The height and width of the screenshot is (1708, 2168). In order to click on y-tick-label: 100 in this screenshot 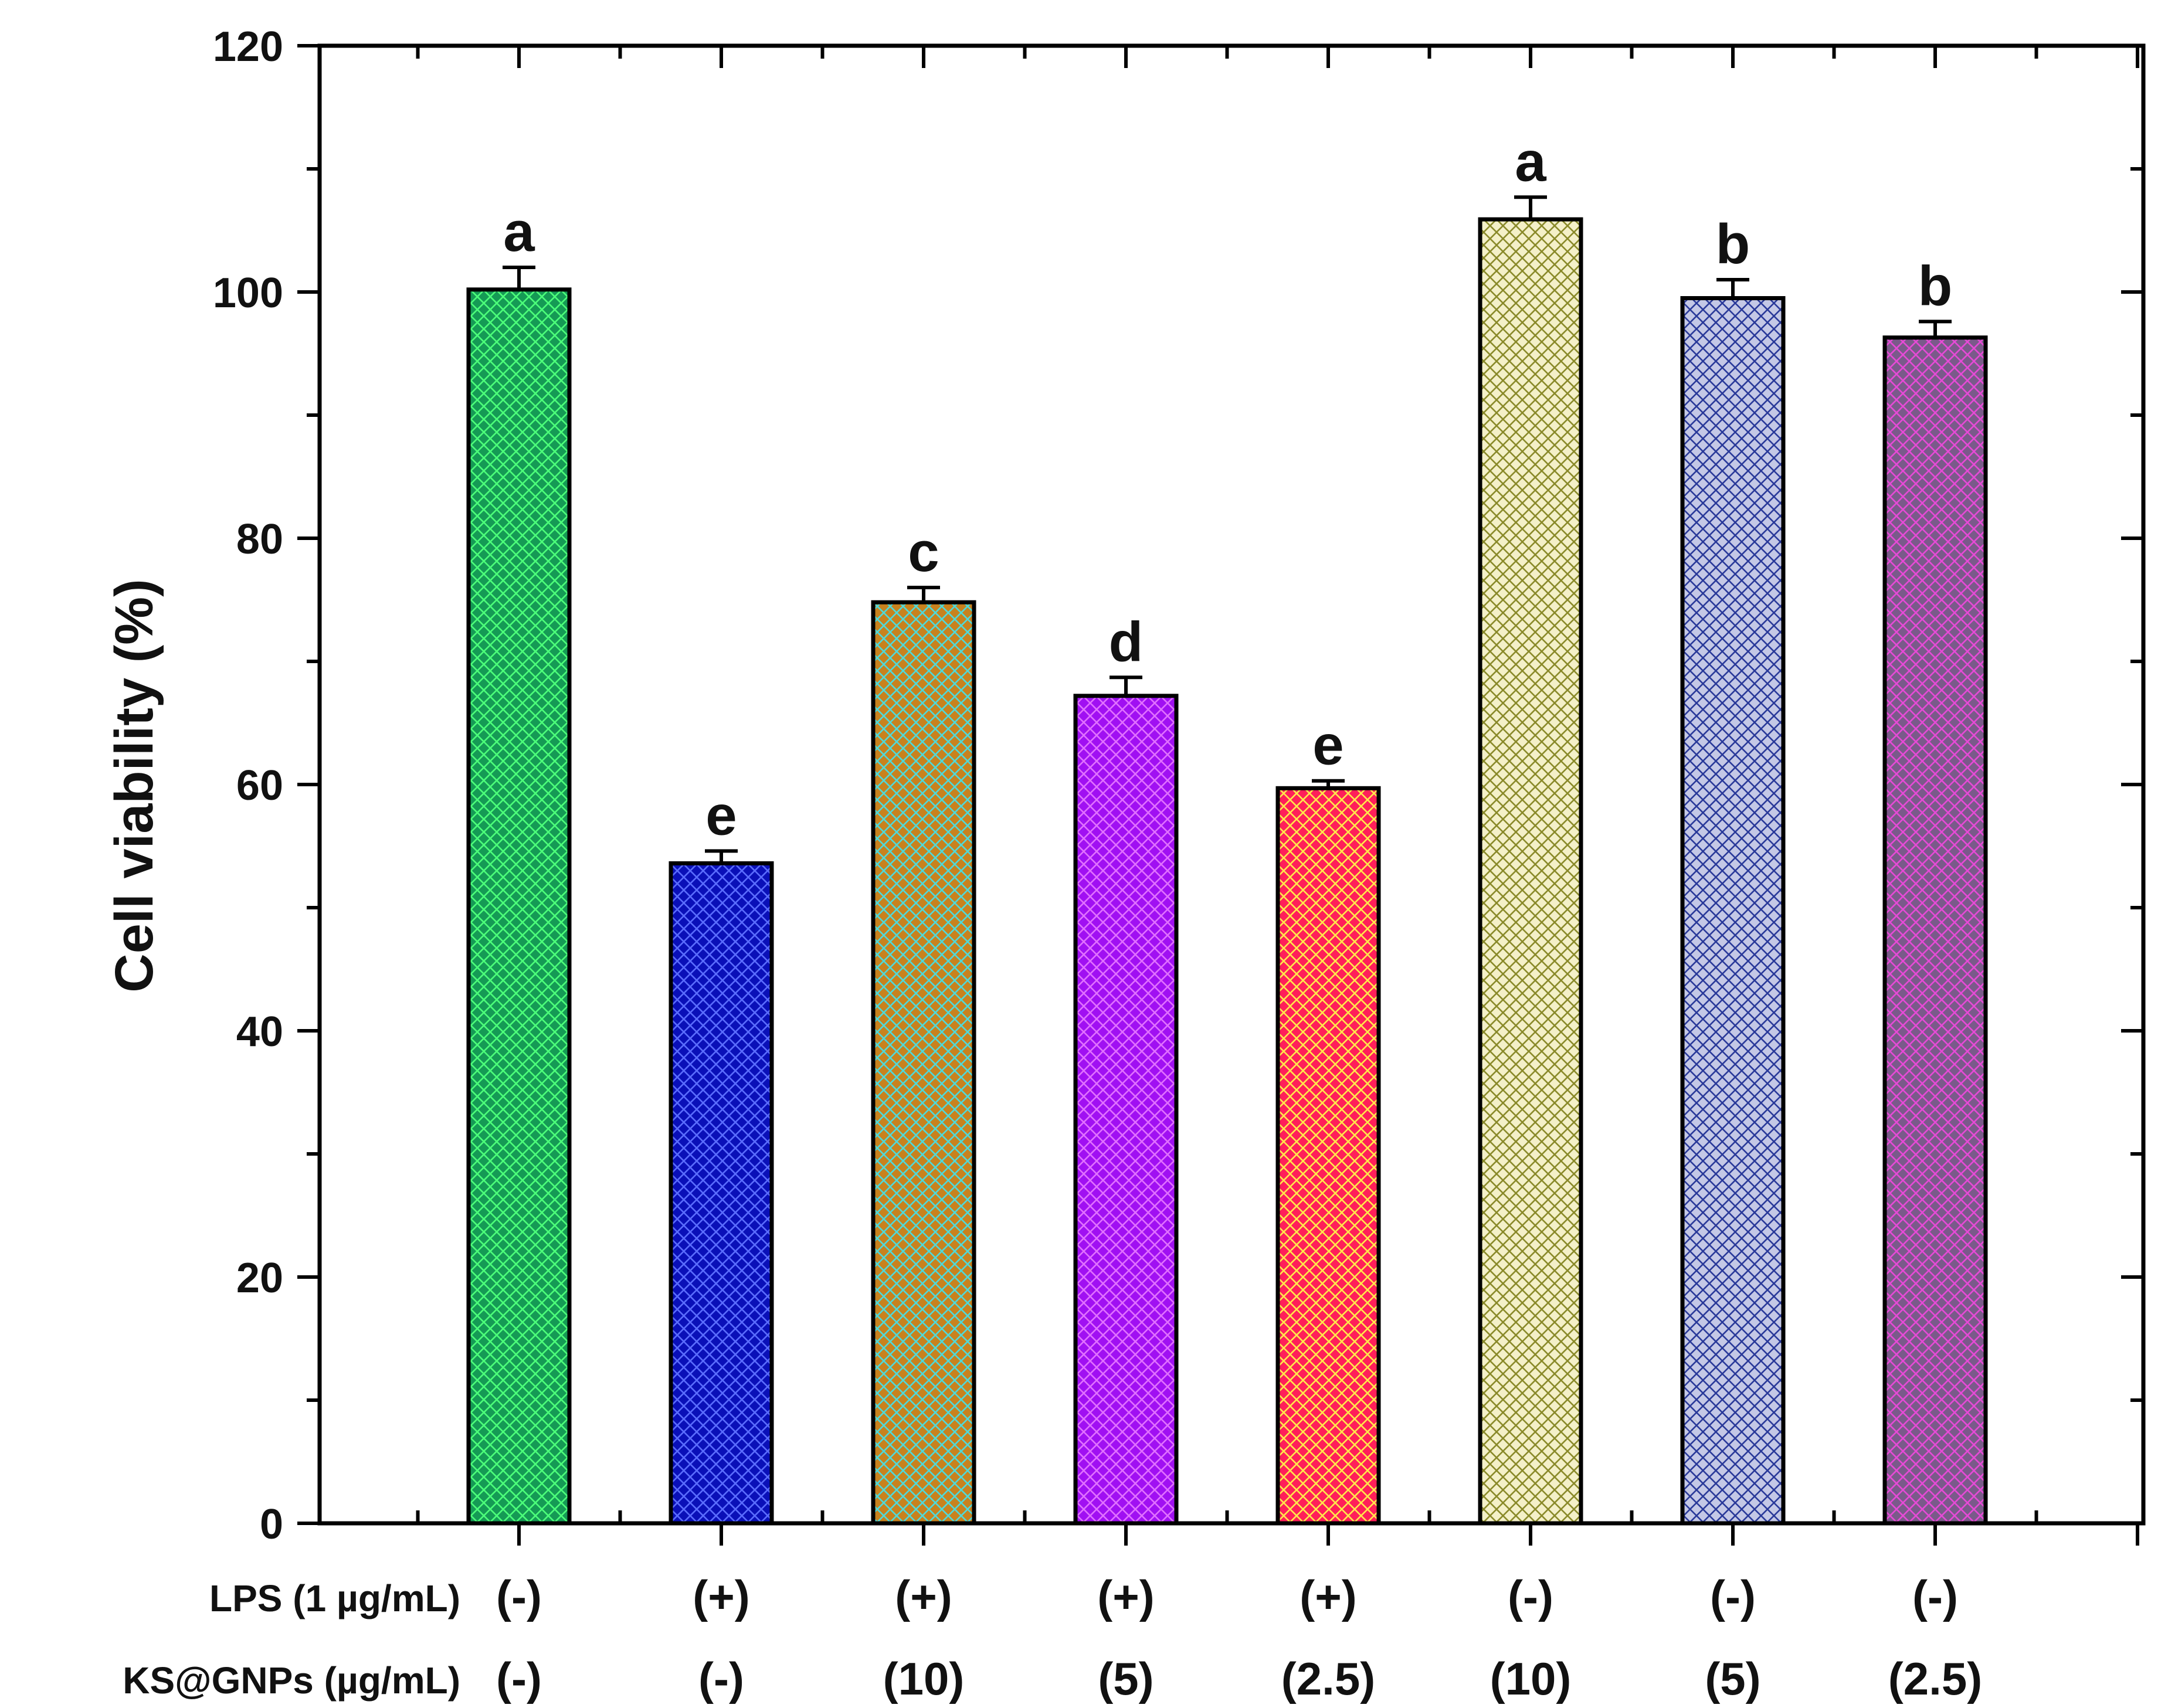, I will do `click(248, 293)`.